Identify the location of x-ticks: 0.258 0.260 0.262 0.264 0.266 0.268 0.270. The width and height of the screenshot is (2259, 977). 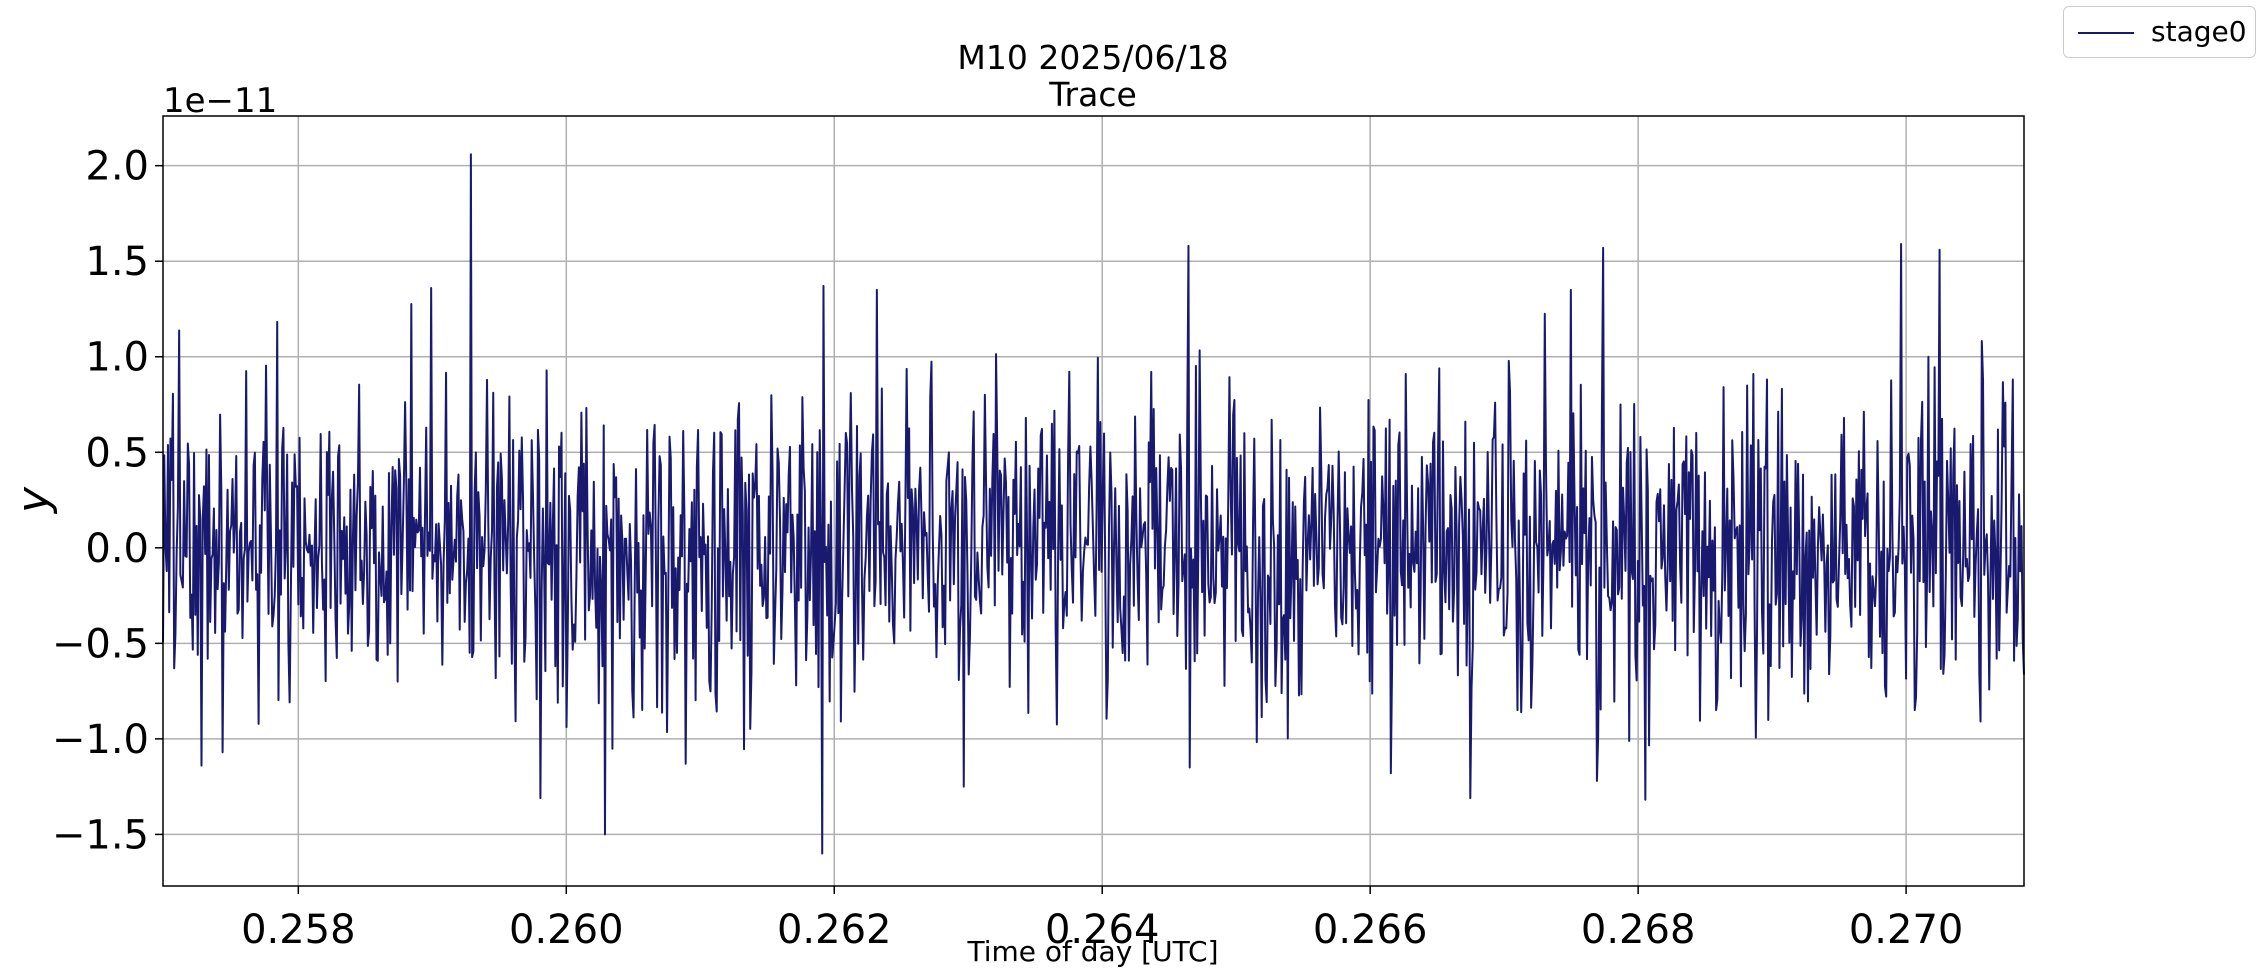
(1102, 919).